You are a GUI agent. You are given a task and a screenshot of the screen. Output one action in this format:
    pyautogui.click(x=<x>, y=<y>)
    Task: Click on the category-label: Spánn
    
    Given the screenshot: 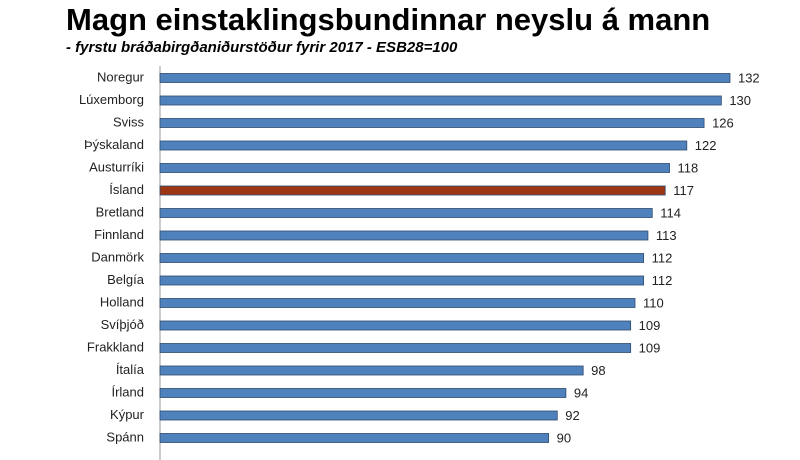 What is the action you would take?
    pyautogui.click(x=125, y=436)
    